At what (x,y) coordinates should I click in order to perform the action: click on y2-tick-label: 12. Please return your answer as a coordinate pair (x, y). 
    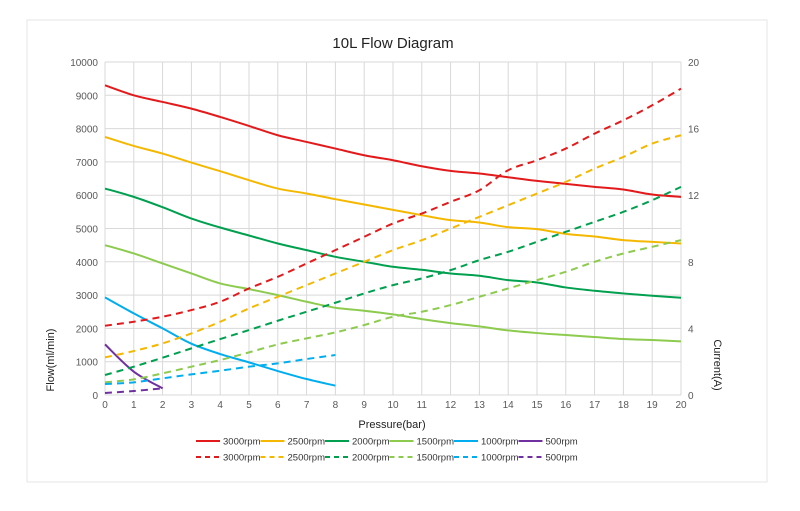
    Looking at the image, I should click on (694, 196).